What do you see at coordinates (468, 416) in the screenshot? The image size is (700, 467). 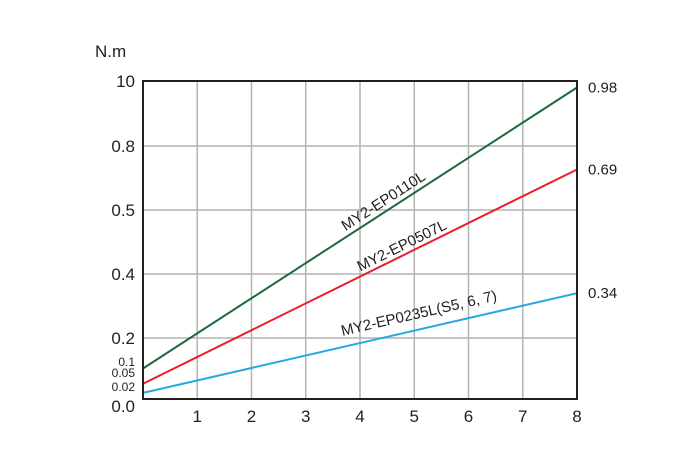 I see `x-tick-label: 6` at bounding box center [468, 416].